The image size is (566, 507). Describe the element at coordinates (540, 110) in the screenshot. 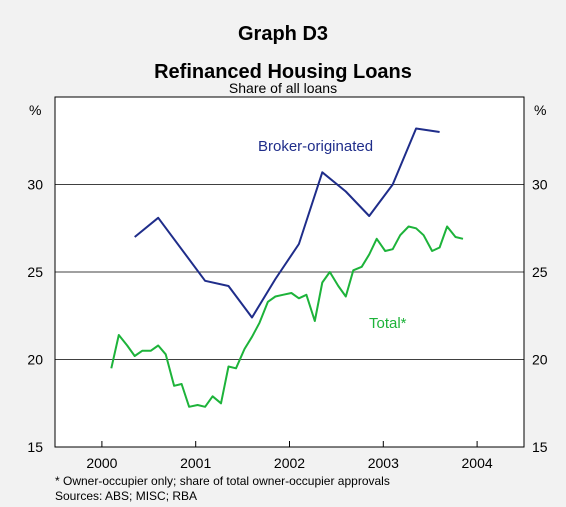

I see `y-unit-right: %` at that location.